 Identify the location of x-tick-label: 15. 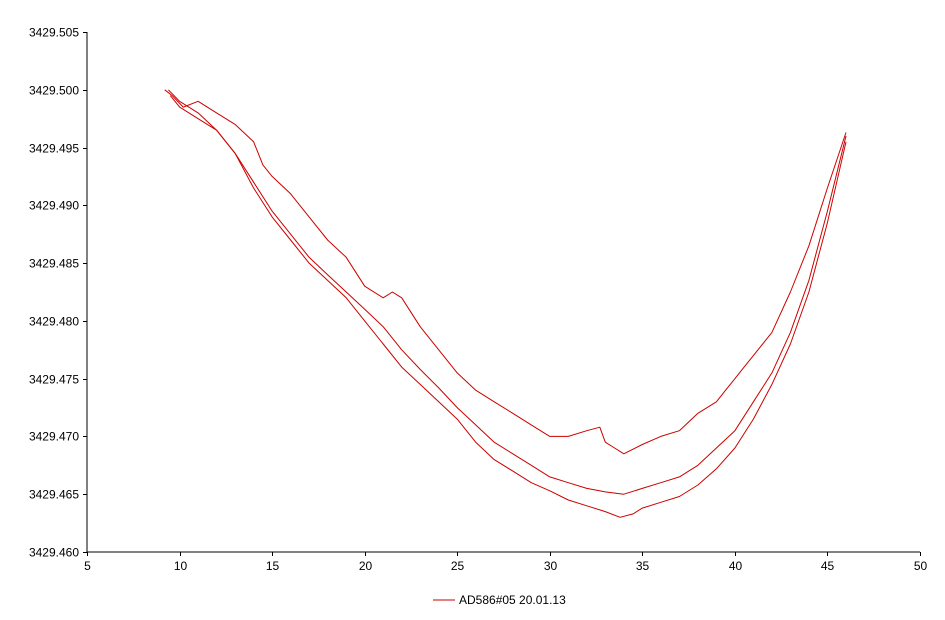
(273, 566).